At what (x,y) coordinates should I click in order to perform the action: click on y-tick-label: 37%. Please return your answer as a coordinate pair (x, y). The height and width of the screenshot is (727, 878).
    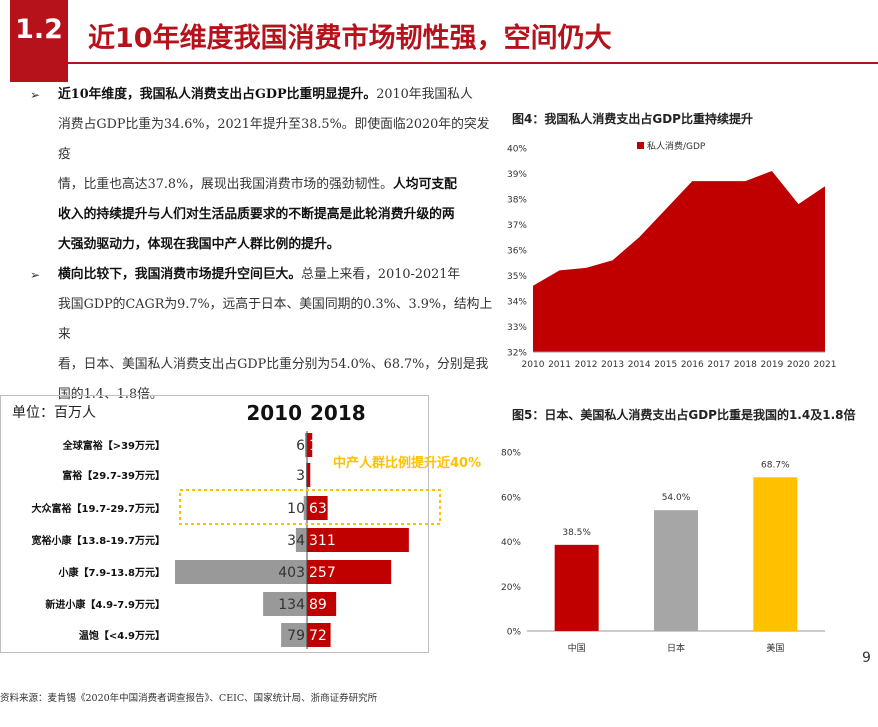
    Looking at the image, I should click on (517, 226).